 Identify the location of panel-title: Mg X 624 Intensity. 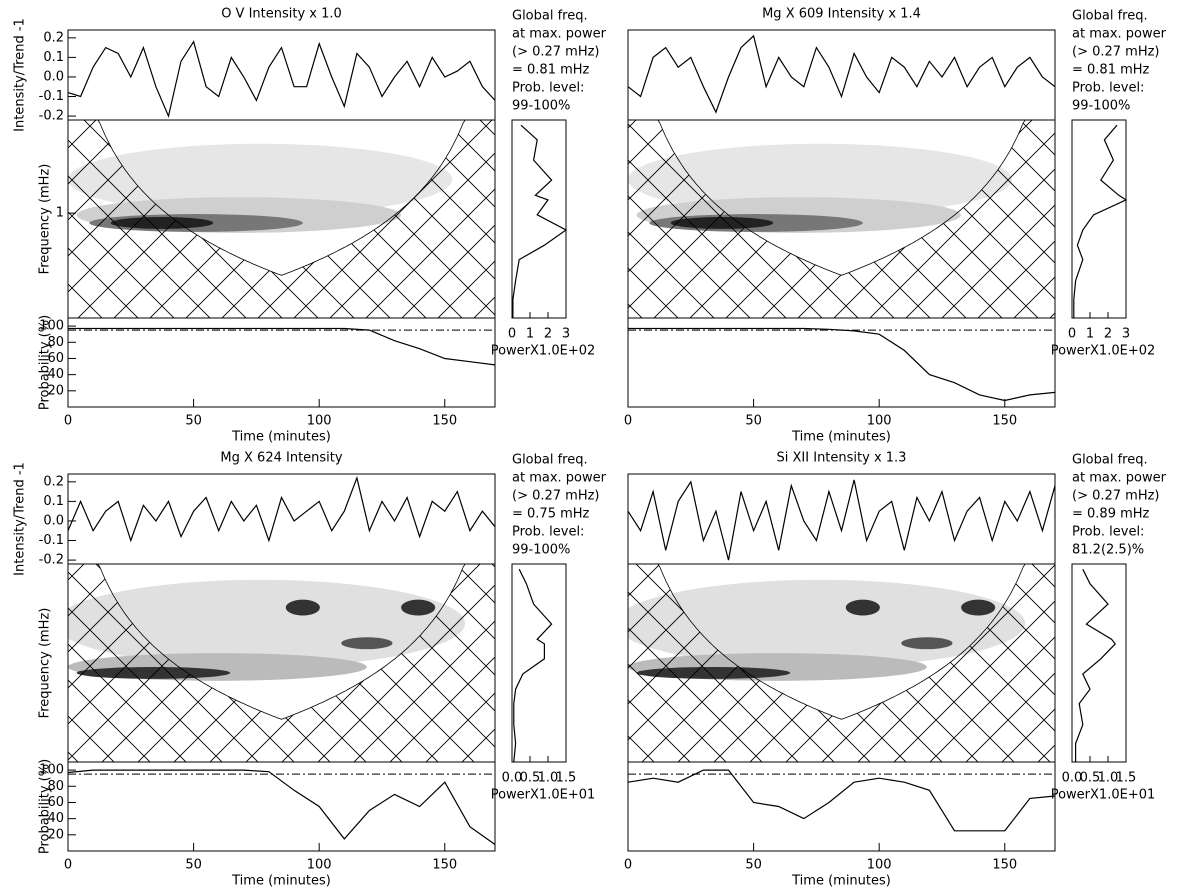
(281, 458).